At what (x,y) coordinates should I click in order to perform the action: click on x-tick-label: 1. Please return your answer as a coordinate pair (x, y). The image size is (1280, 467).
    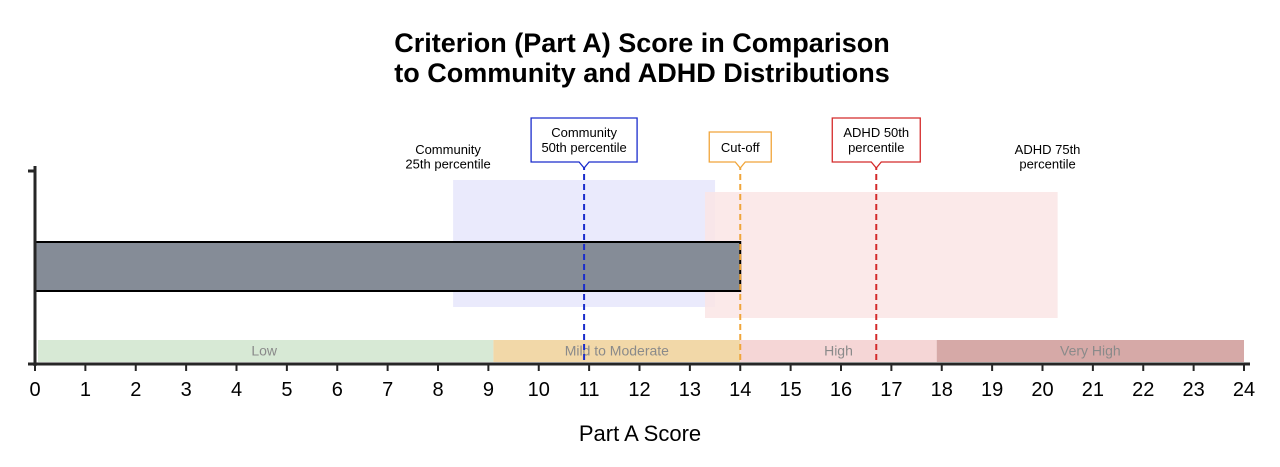
    Looking at the image, I should click on (85, 390).